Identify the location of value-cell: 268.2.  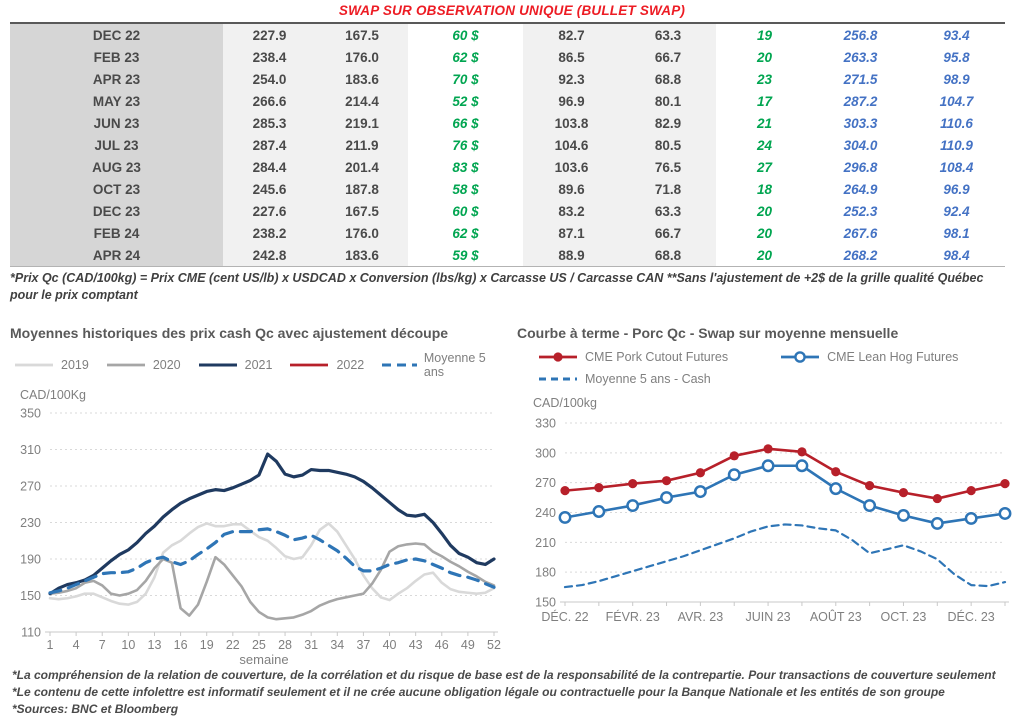
(860, 255).